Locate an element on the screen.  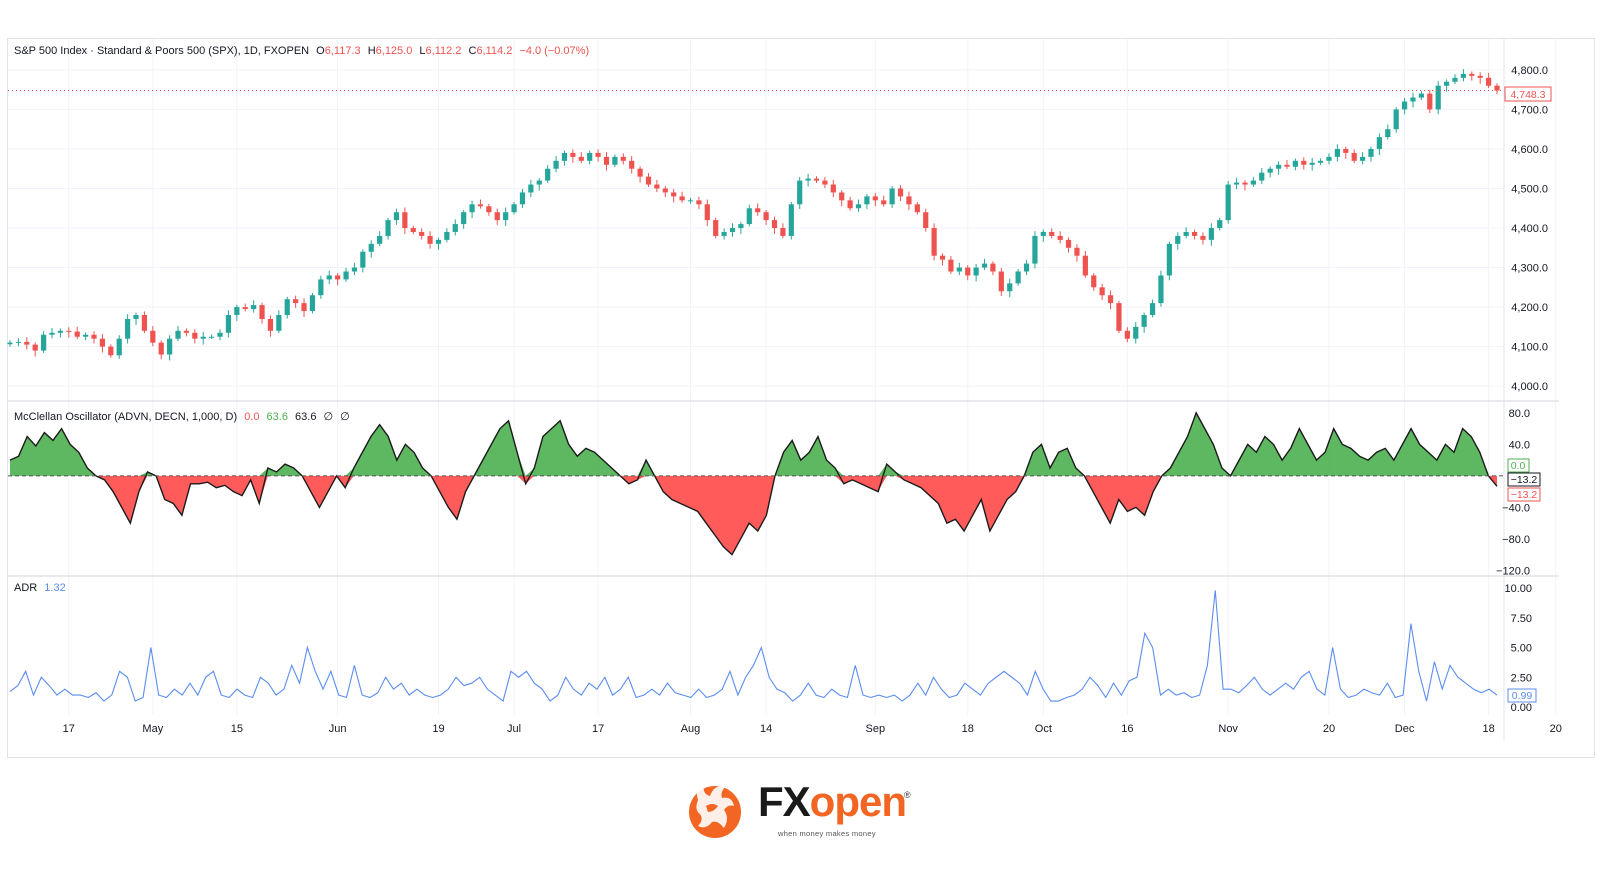
osc-y-tick: 80.0 is located at coordinates (1519, 414).